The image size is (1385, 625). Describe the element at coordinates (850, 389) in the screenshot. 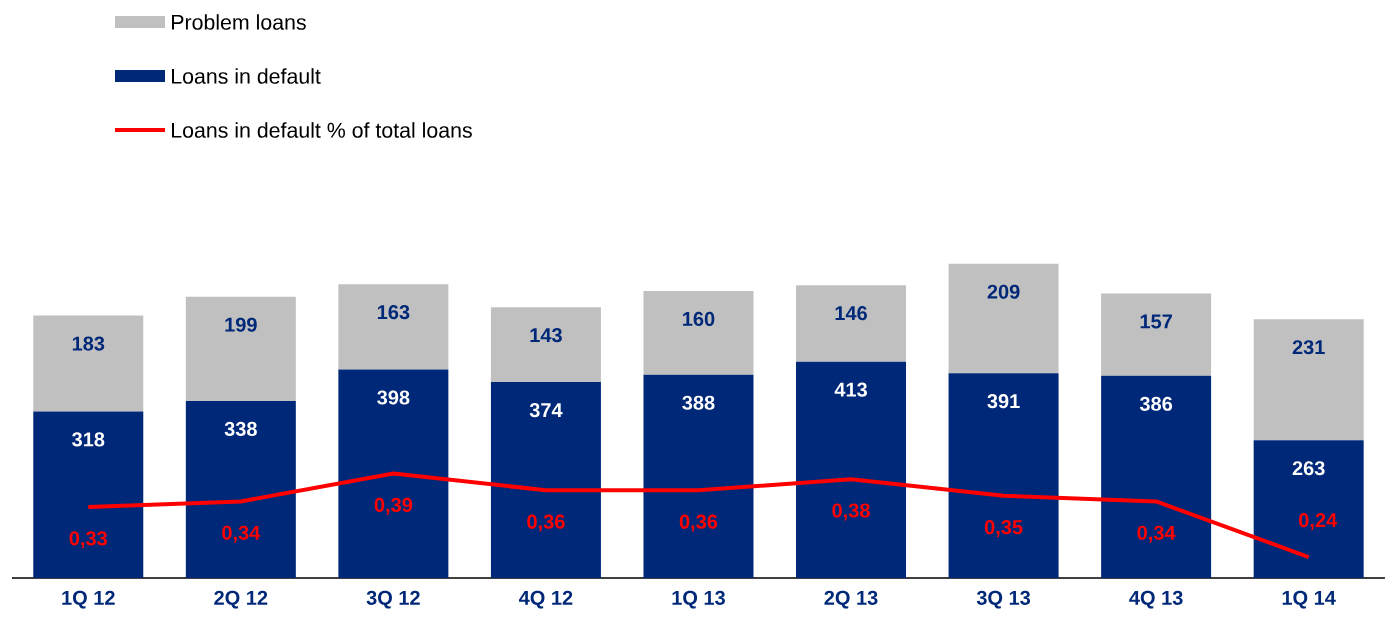

I see `data-label: 413` at that location.